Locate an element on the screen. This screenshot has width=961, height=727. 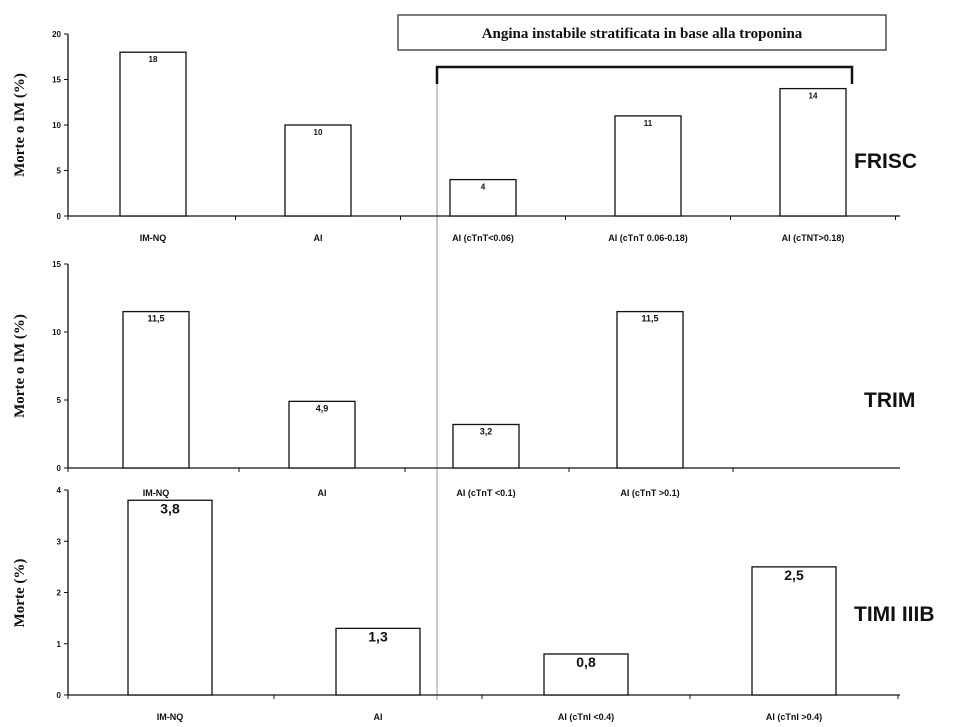
trim-category-label: AI (cTnT >0.1) is located at coordinates (649, 493).